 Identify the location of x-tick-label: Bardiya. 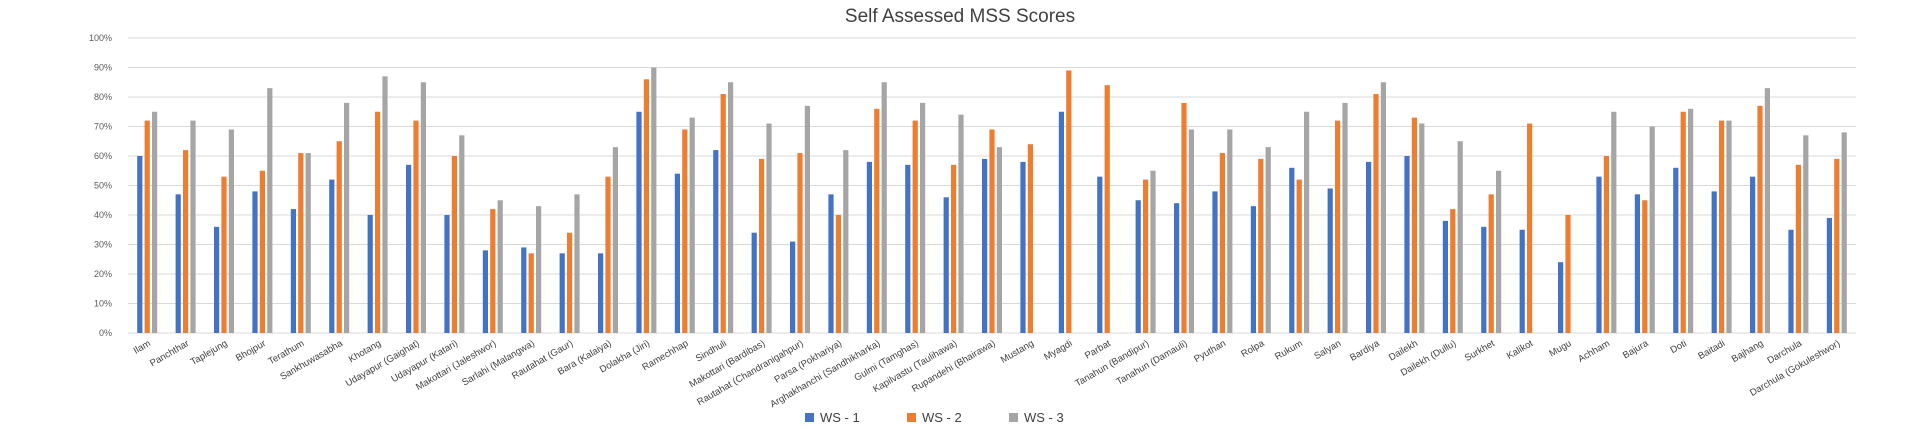
(1365, 351).